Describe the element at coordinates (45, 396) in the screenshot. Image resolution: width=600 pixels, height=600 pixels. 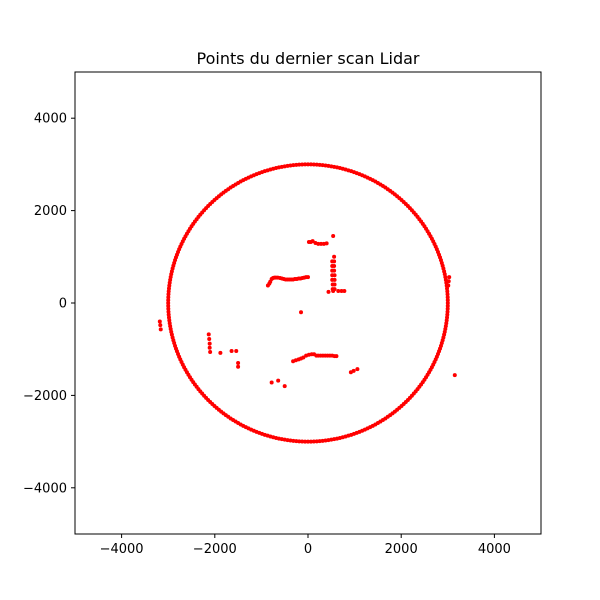
I see `y-tick-label: −2000` at that location.